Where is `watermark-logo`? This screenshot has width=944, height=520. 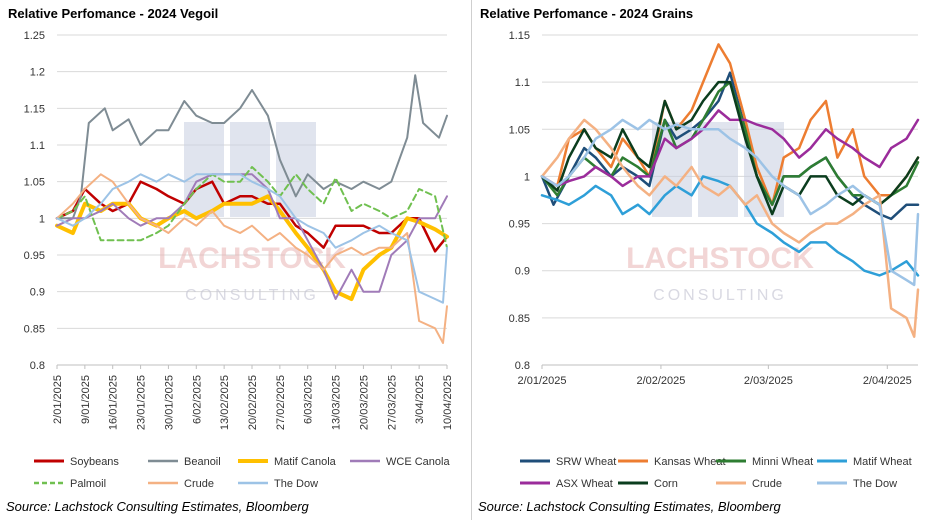 watermark-logo is located at coordinates (250, 169).